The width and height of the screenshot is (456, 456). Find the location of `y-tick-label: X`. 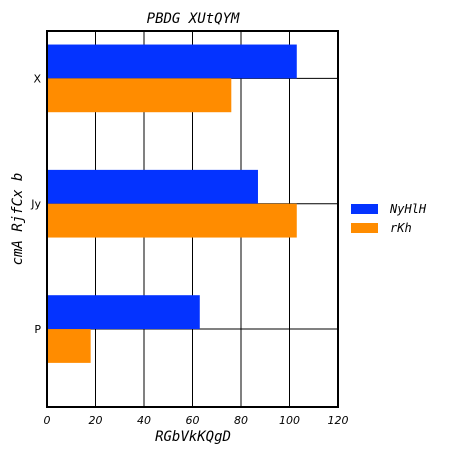

y-tick-label: X is located at coordinates (37, 78).